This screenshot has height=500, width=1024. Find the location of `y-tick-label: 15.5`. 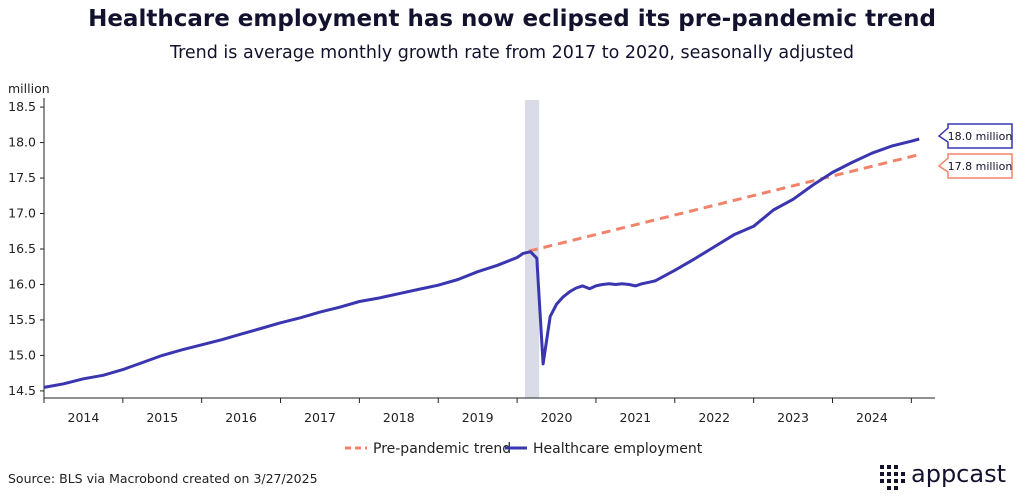

y-tick-label: 15.5 is located at coordinates (22, 319).